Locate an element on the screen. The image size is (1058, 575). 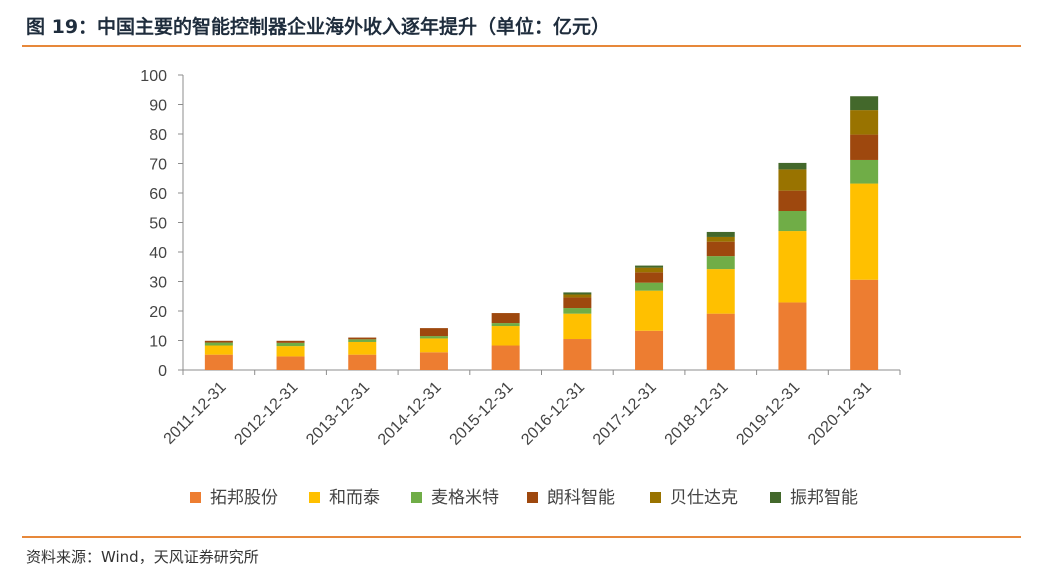
legend-label: 振邦智能 is located at coordinates (824, 498).